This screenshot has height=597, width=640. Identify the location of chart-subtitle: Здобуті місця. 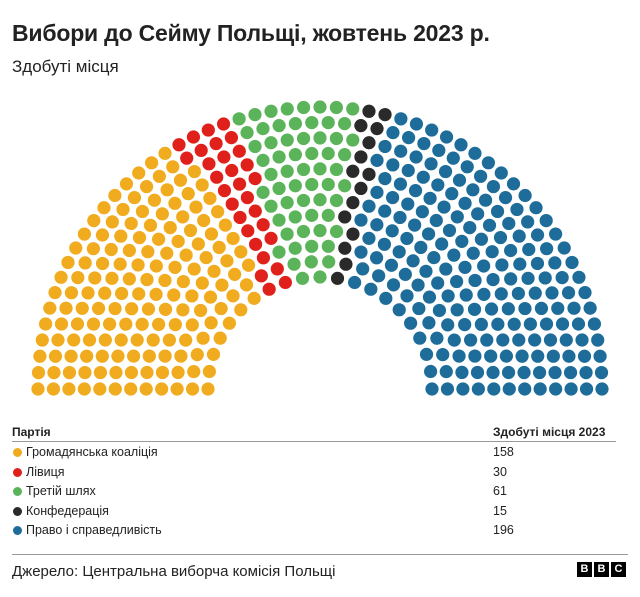
(65, 66).